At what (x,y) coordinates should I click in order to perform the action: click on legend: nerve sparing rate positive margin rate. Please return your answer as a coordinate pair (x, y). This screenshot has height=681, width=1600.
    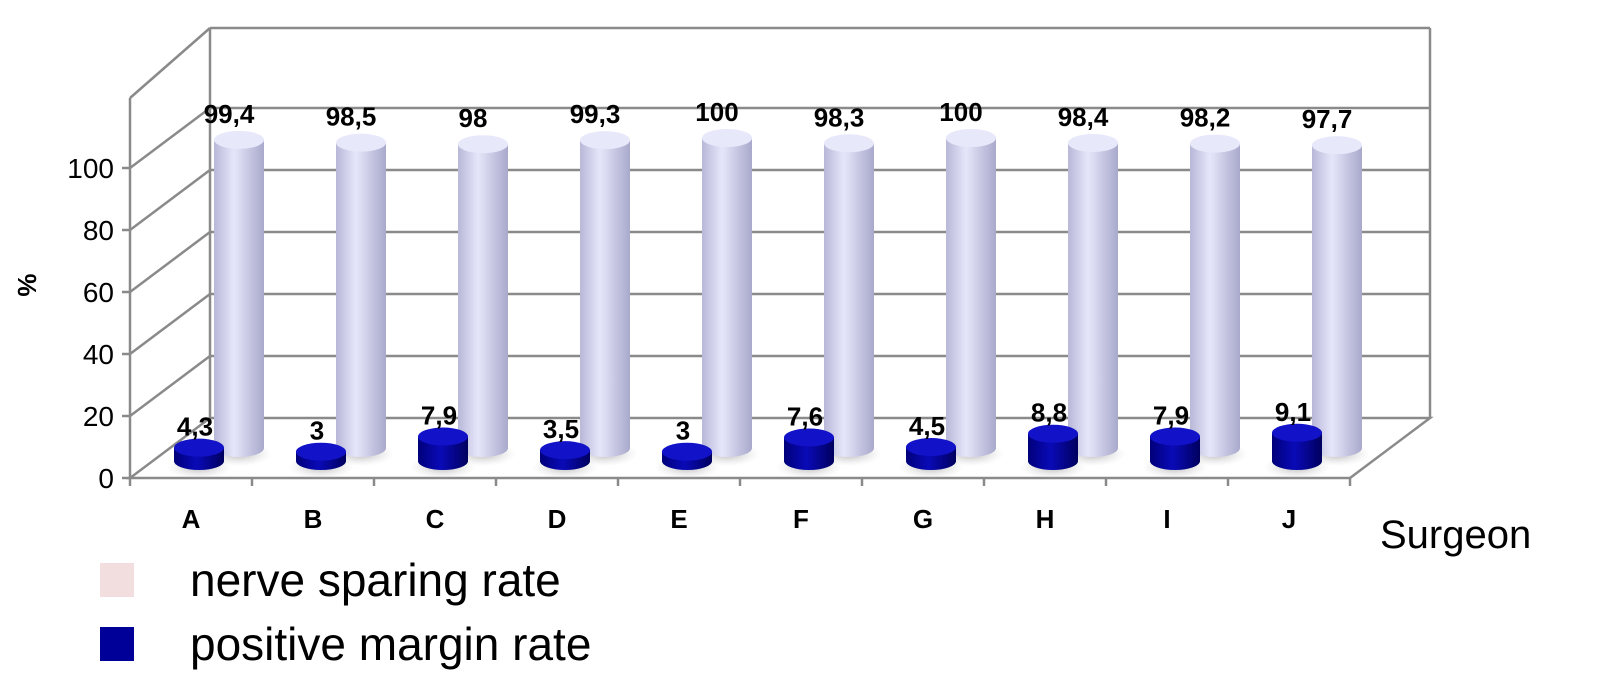
    Looking at the image, I should click on (345, 612).